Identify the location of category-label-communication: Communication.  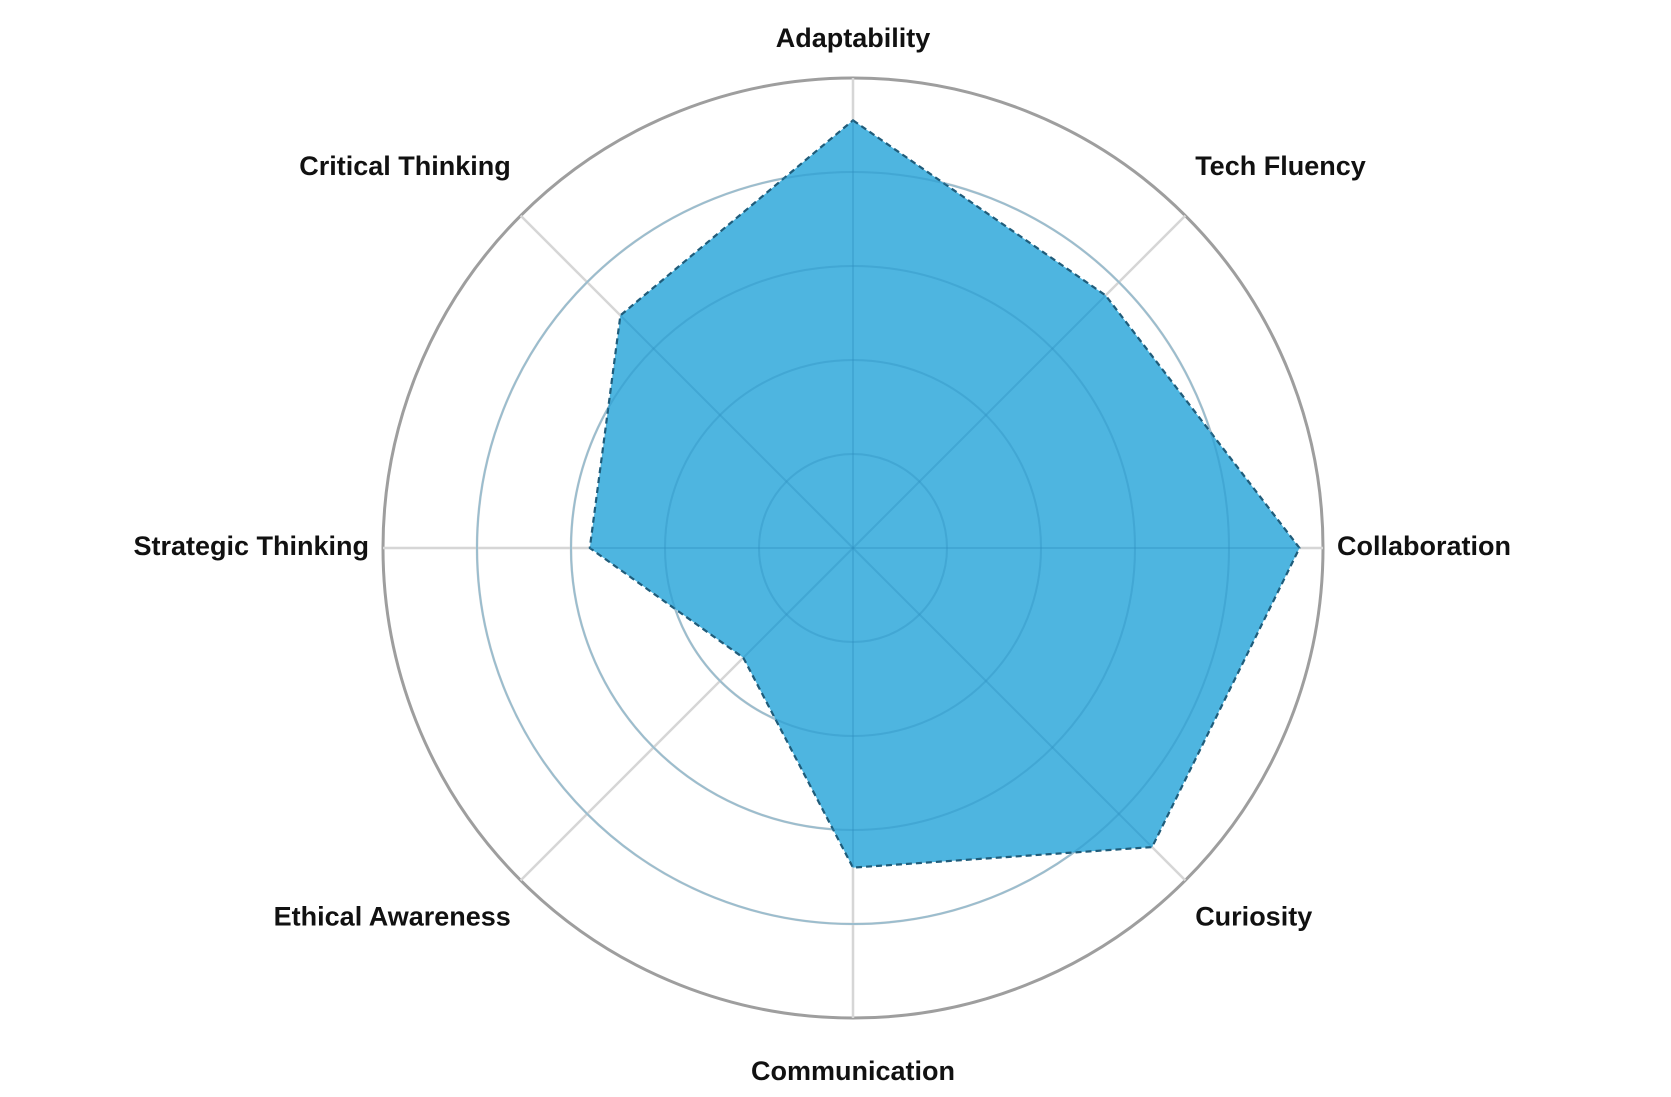
(853, 1071).